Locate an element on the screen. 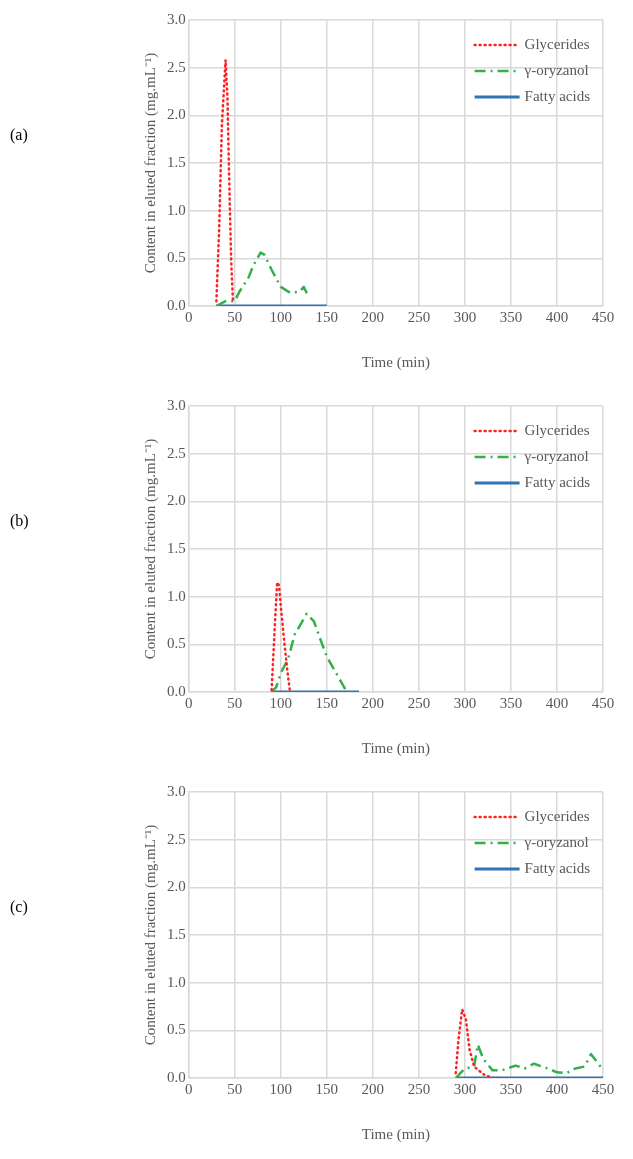 The image size is (633, 1159). text: (b) is located at coordinates (19, 521).